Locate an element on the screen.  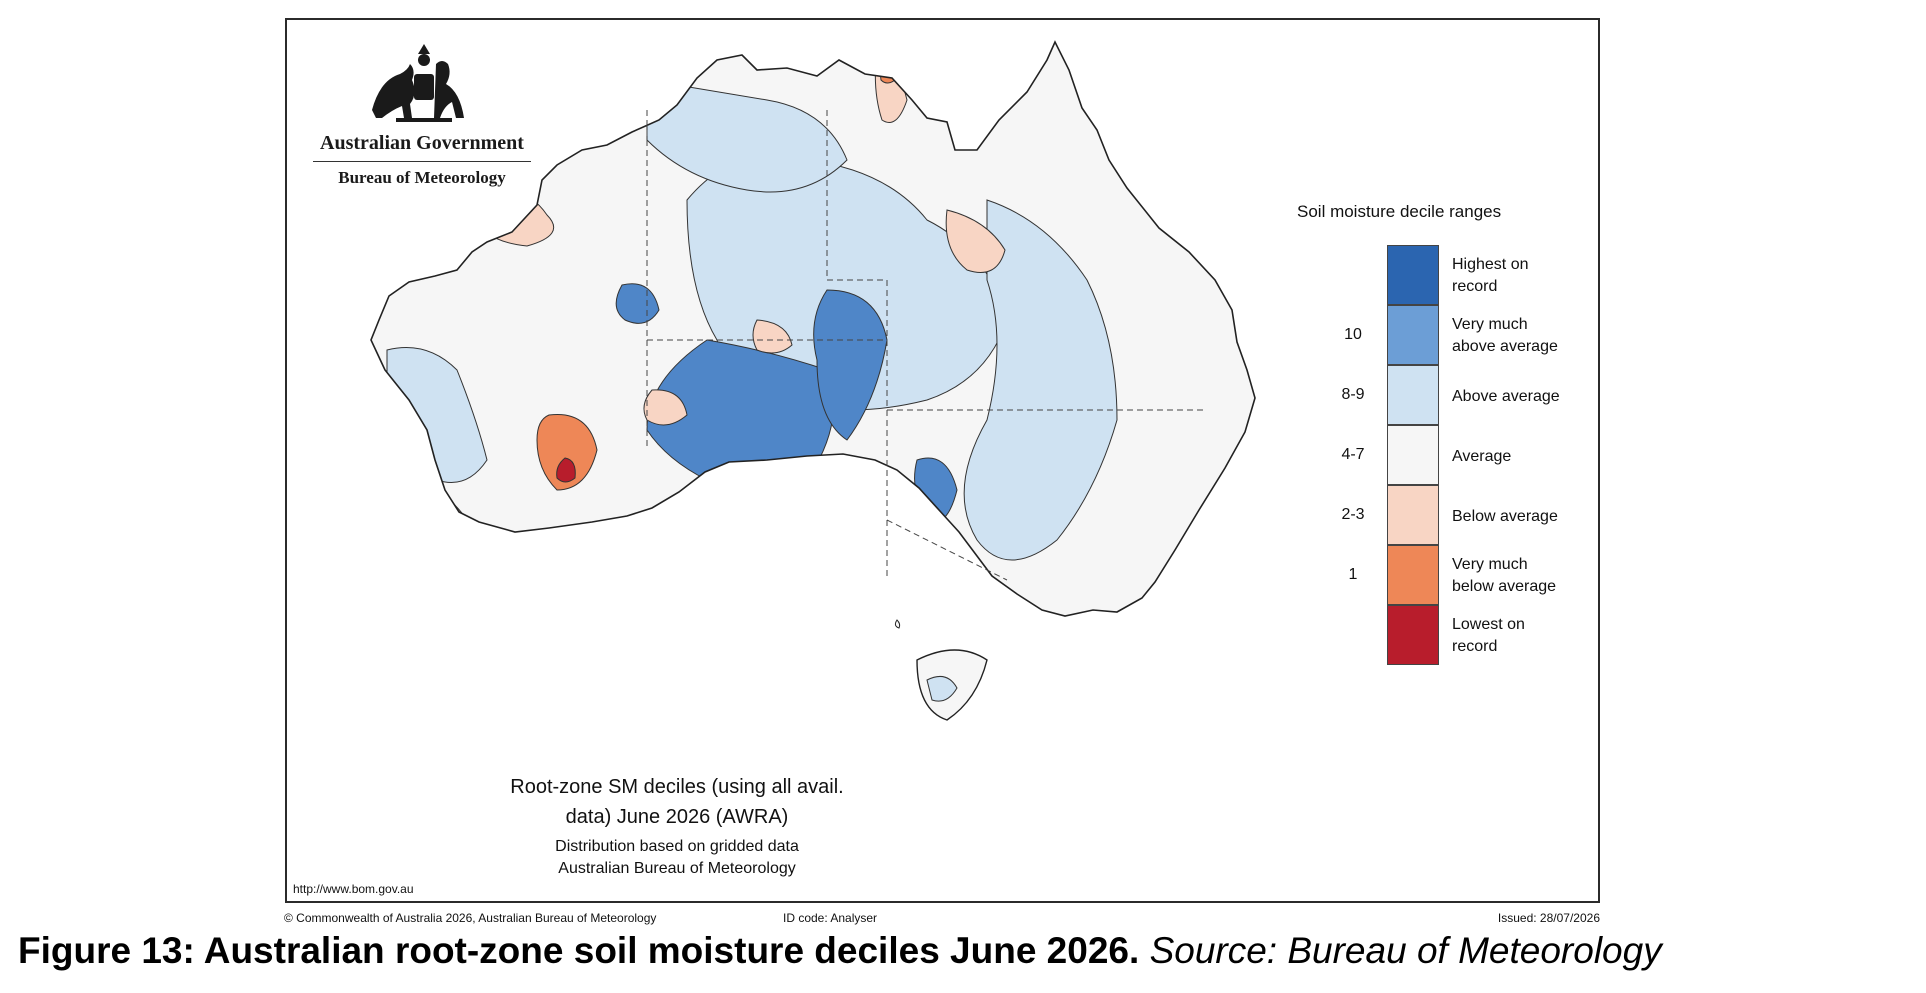
legend-label-very-much-below: Very much below average is located at coordinates (1525, 576).